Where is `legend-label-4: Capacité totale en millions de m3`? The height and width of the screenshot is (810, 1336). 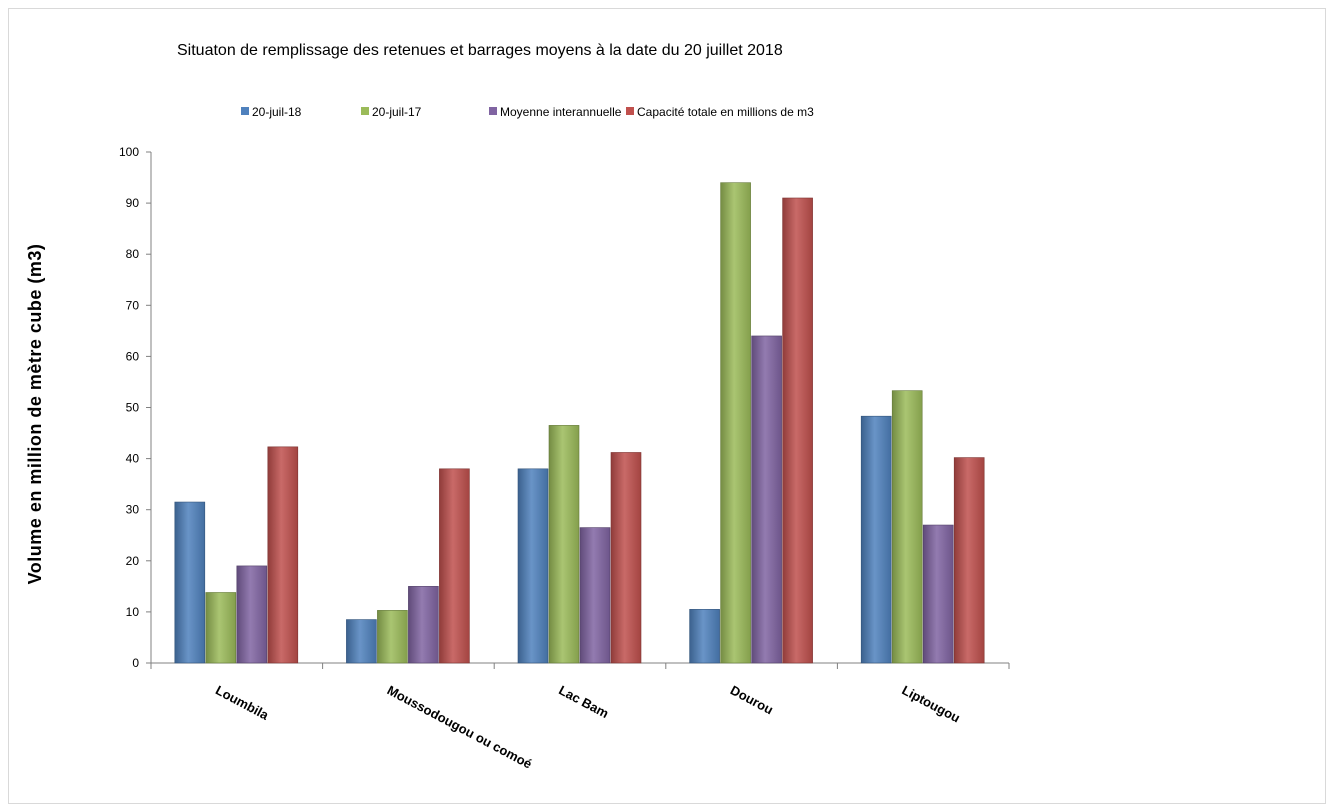 legend-label-4: Capacité totale en millions de m3 is located at coordinates (725, 112).